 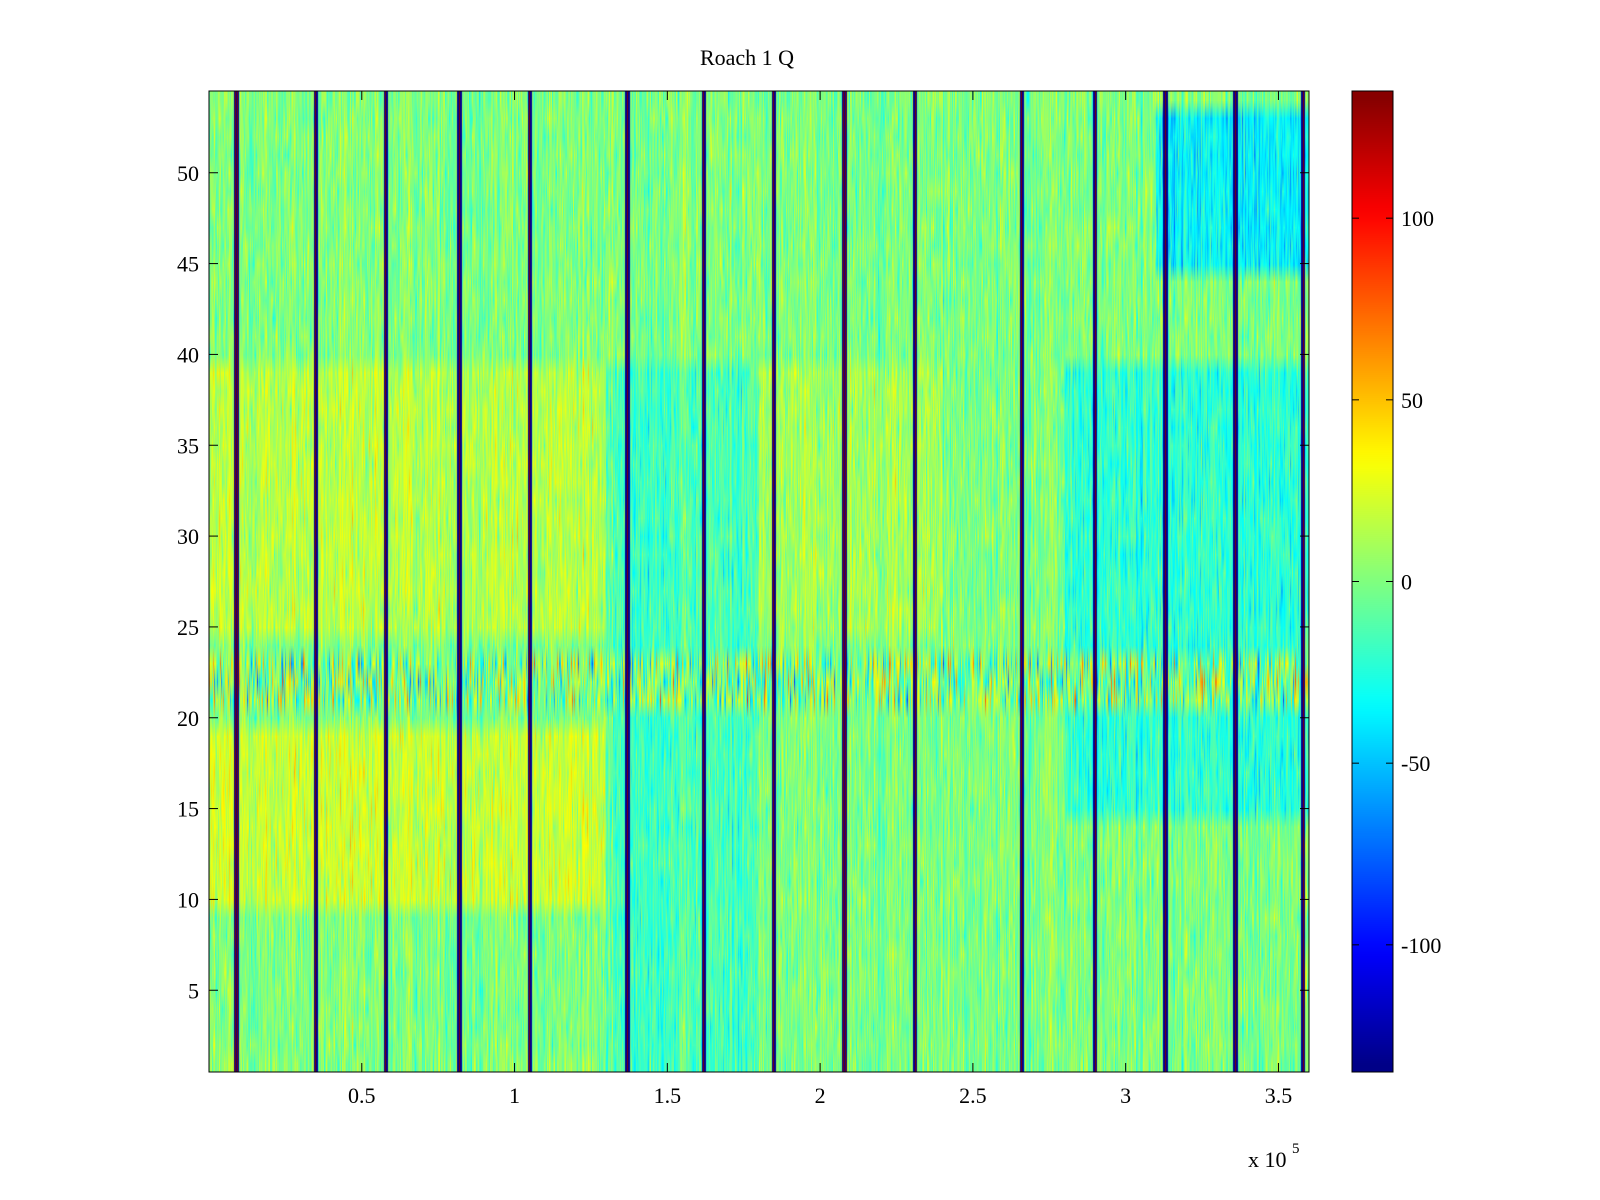 I want to click on chart-title: Roach 1 Q, so click(x=747, y=57).